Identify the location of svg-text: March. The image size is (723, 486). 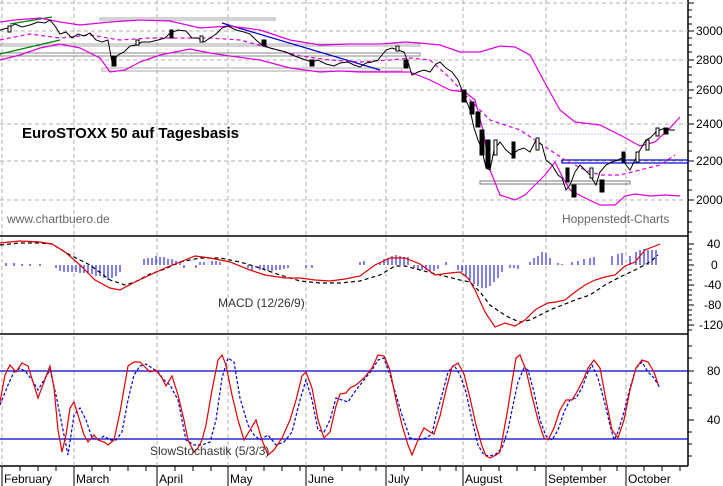
(92, 479).